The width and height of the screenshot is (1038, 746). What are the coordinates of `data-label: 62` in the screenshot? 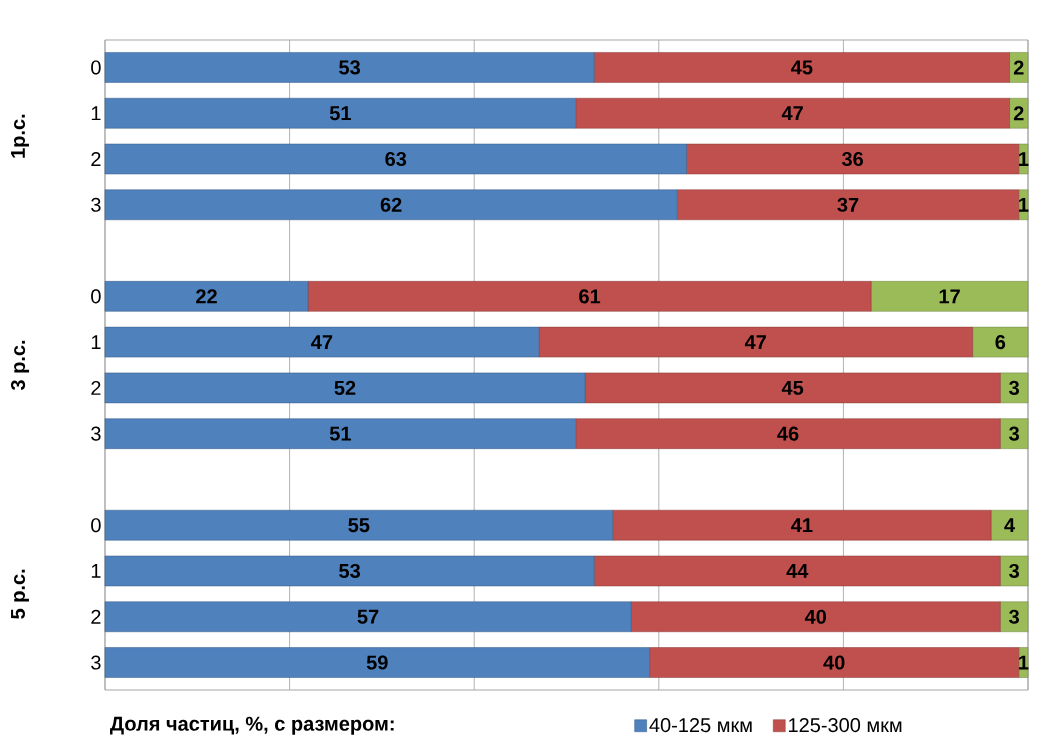 It's located at (391, 204).